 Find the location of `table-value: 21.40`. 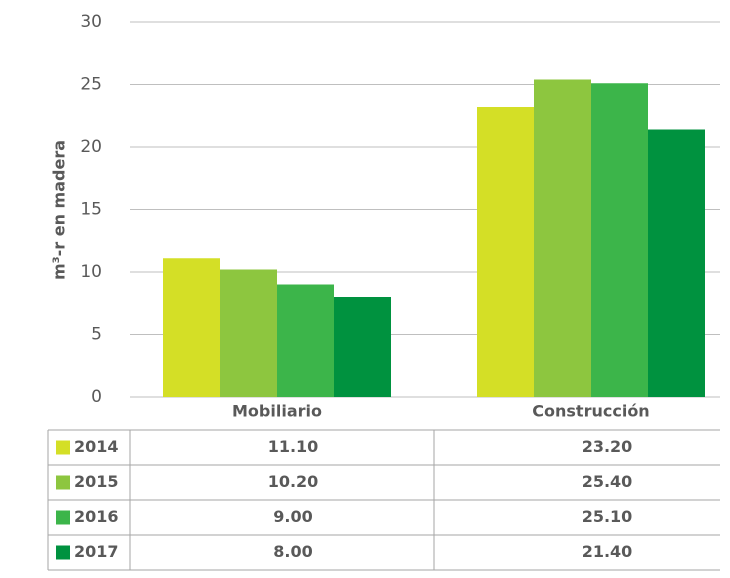

table-value: 21.40 is located at coordinates (607, 551).